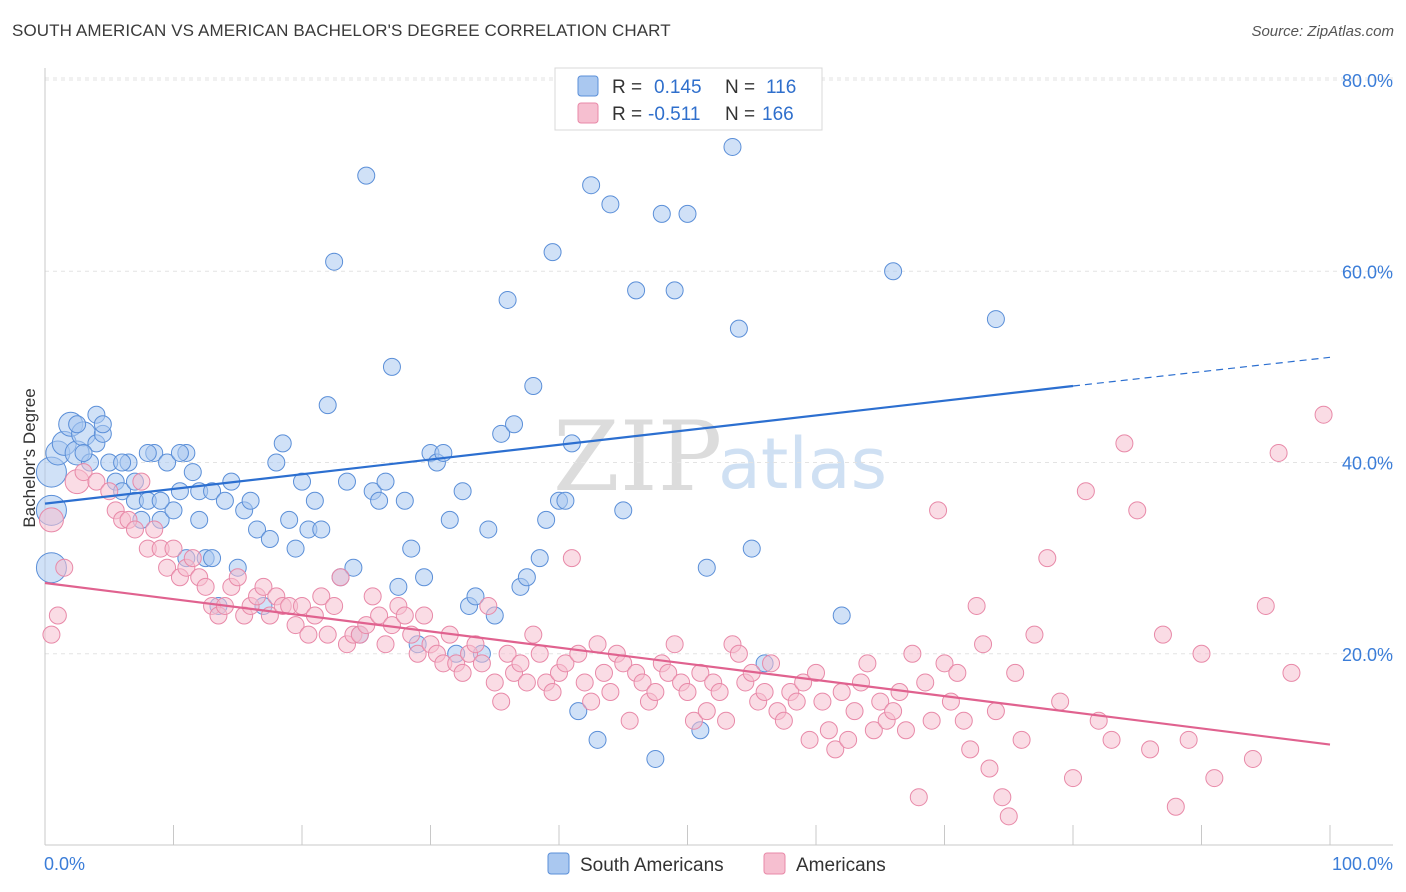 This screenshot has height=892, width=1406. What do you see at coordinates (678, 87) in the screenshot?
I see `legend-r-value-1: 0.145` at bounding box center [678, 87].